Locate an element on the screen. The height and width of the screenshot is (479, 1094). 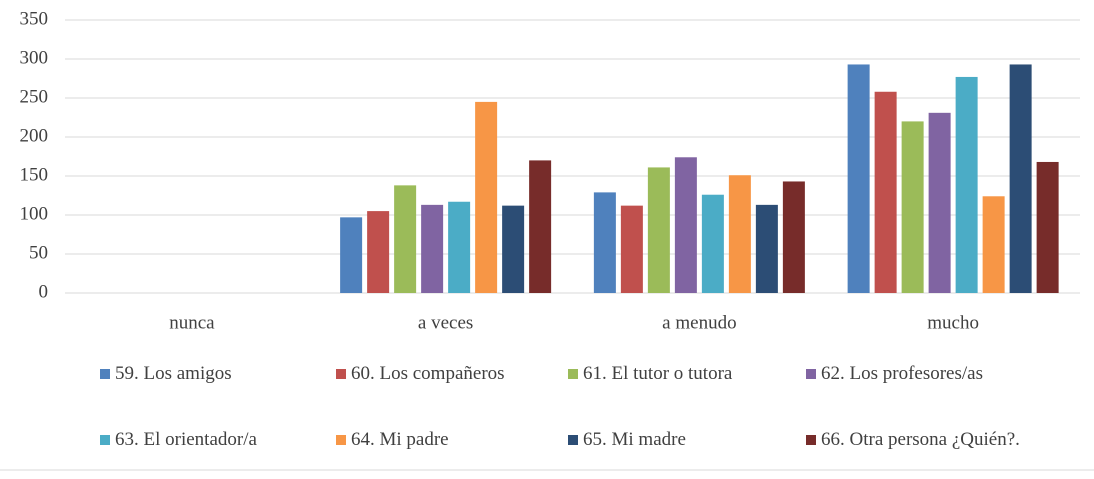
legend-label: 61. El tutor o tutora is located at coordinates (658, 373).